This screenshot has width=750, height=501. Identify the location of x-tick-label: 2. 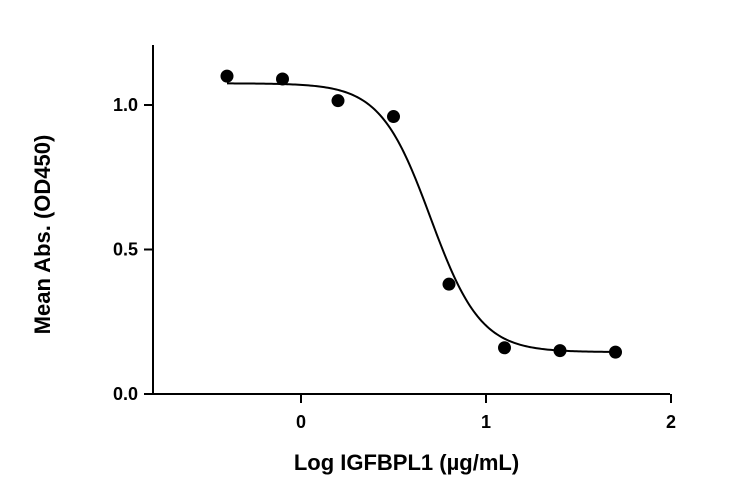
(671, 422).